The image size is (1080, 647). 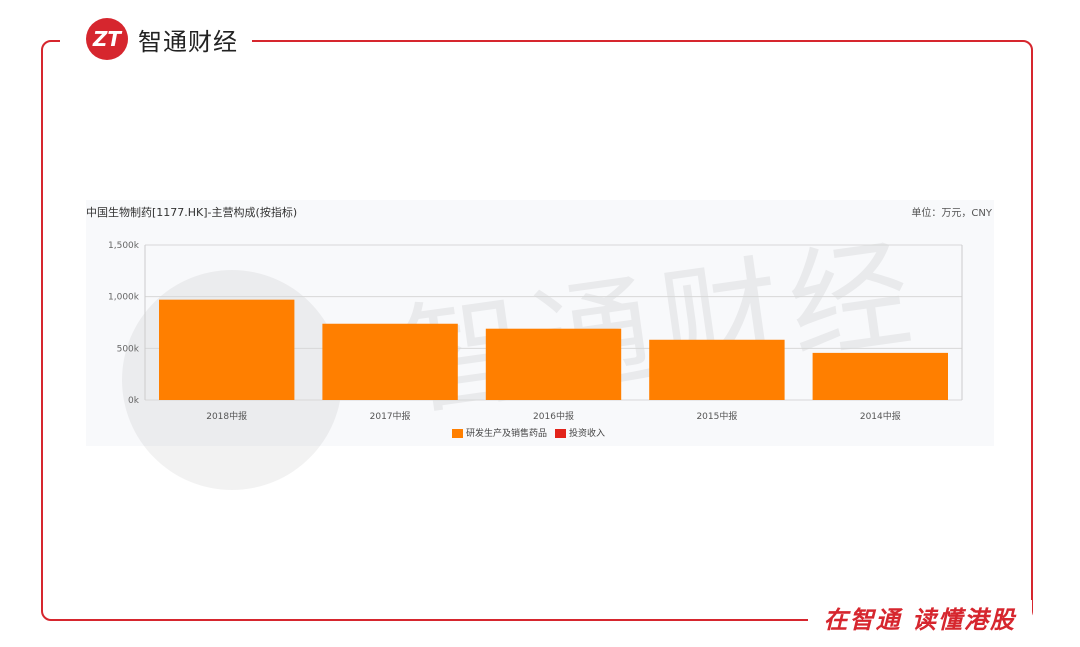 What do you see at coordinates (188, 41) in the screenshot?
I see `logo-text: 智通财经` at bounding box center [188, 41].